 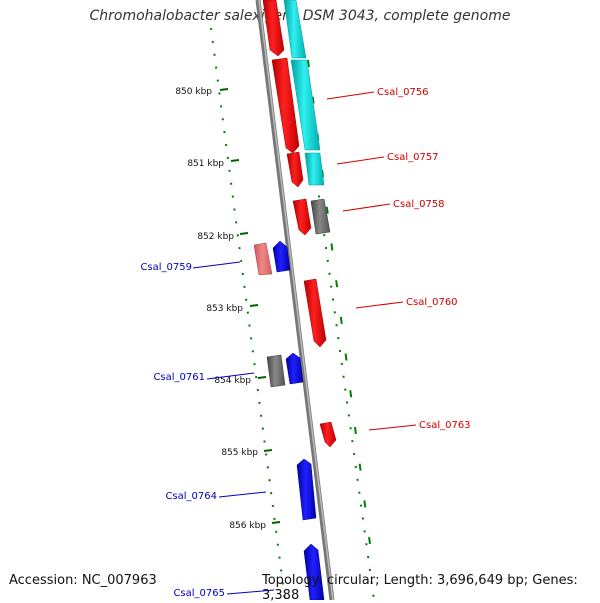 What do you see at coordinates (413, 157) in the screenshot?
I see `gene-label-csal-0757: Csal_0757` at bounding box center [413, 157].